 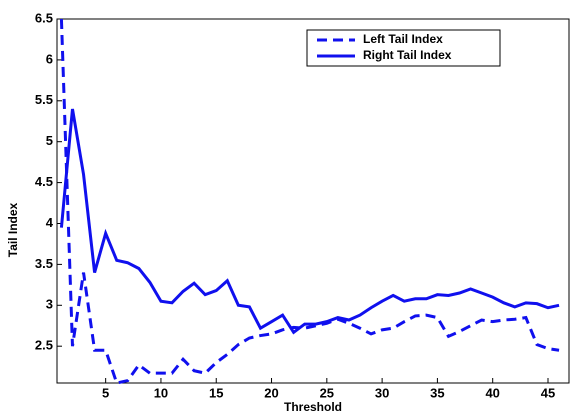 What do you see at coordinates (49, 140) in the screenshot?
I see `y-tick-label: 5` at bounding box center [49, 140].